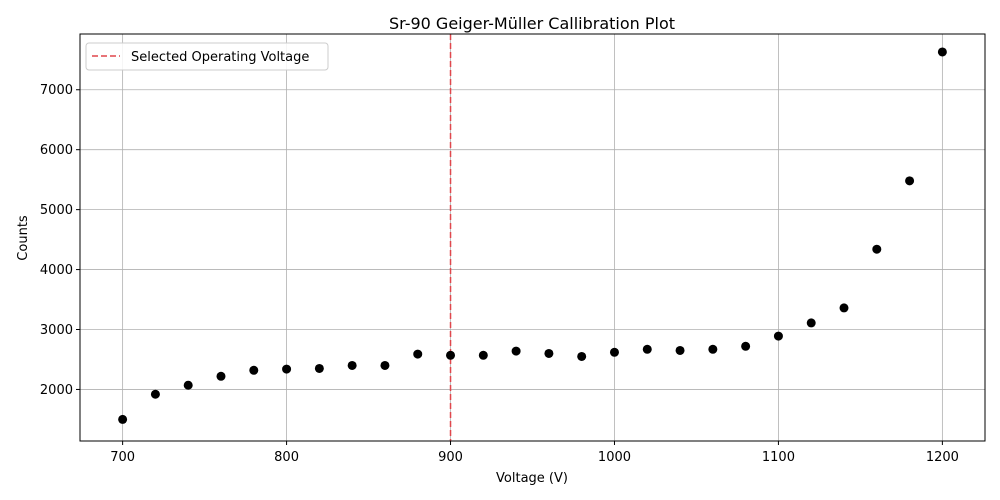 This screenshot has width=1000, height=500. What do you see at coordinates (614, 457) in the screenshot?
I see `x-tick-label: 1000` at bounding box center [614, 457].